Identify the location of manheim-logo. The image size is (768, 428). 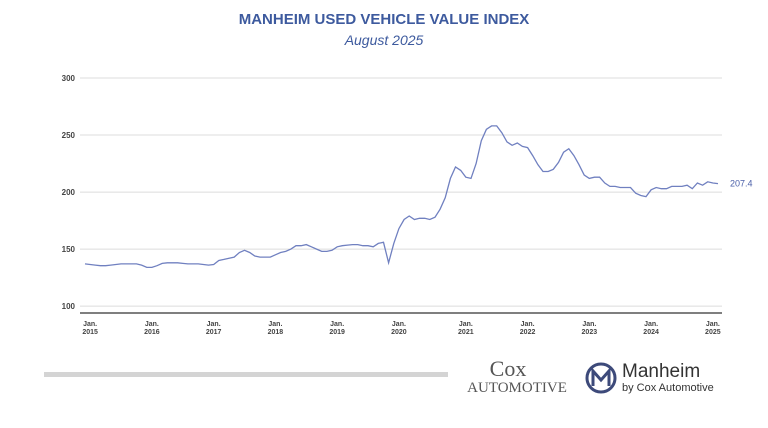
(601, 378).